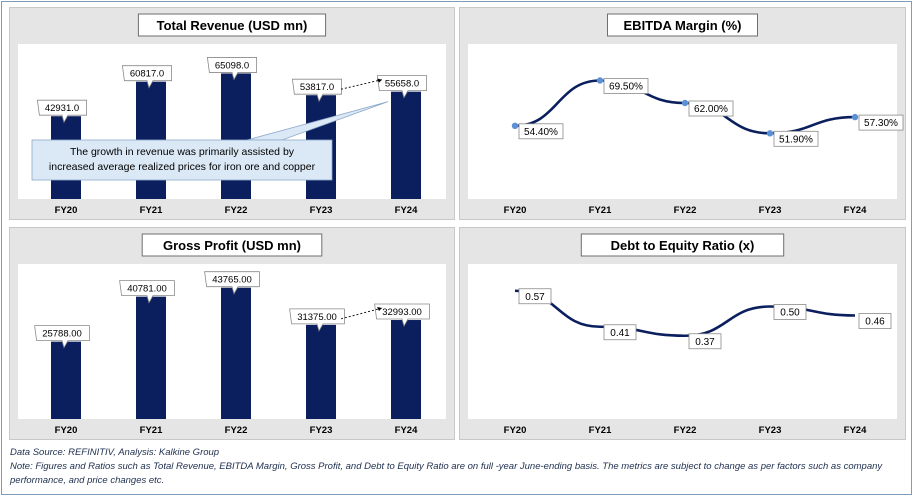  I want to click on svg-text: 32993.00, so click(402, 312).